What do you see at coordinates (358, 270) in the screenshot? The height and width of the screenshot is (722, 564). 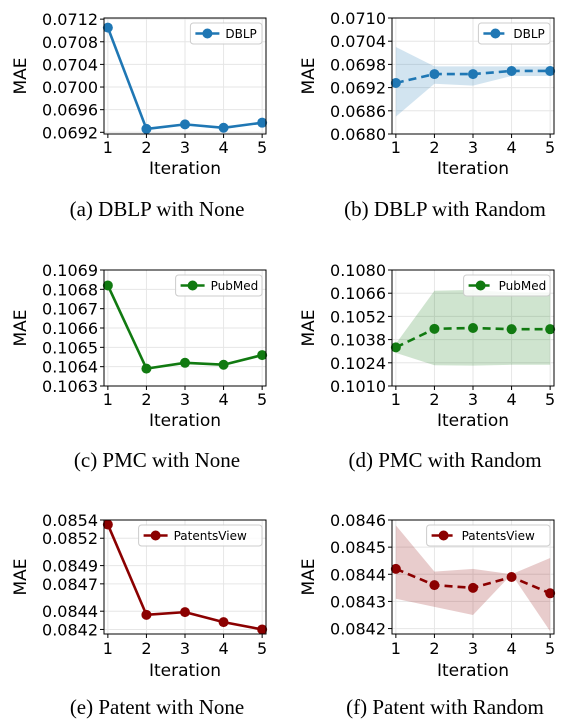 I see `y-tick-label: 0.1080` at bounding box center [358, 270].